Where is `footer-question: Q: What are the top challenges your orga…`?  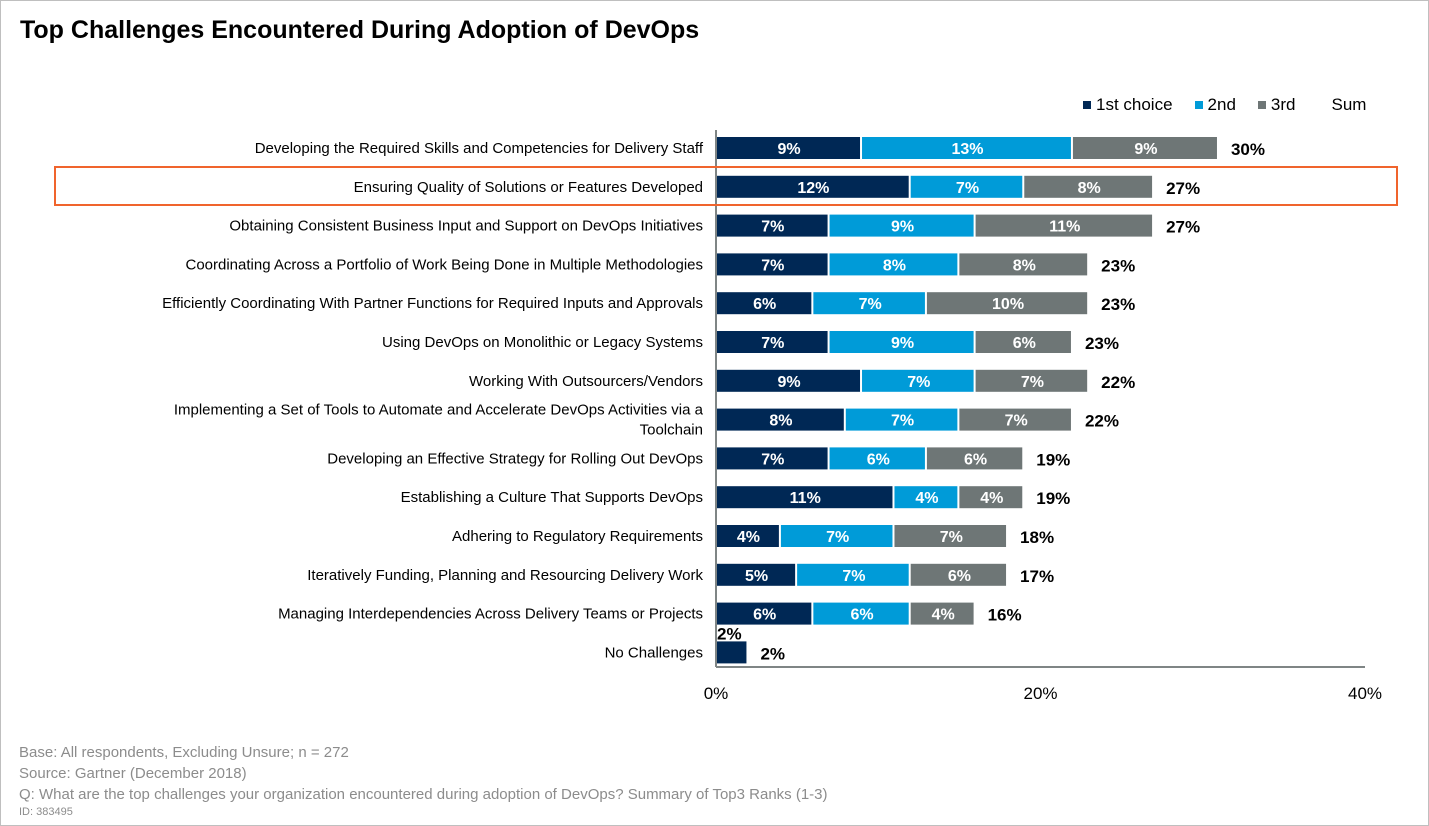 footer-question: Q: What are the top challenges your orga… is located at coordinates (423, 794).